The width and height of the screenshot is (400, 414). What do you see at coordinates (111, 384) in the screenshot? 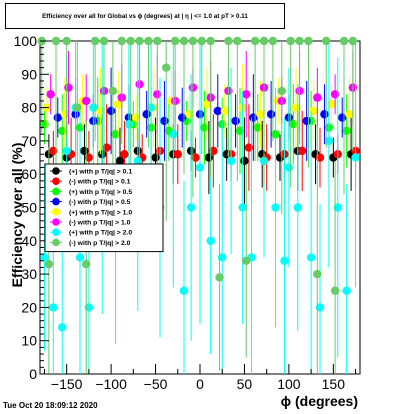
I see `x-tick-label: −100` at bounding box center [111, 384].